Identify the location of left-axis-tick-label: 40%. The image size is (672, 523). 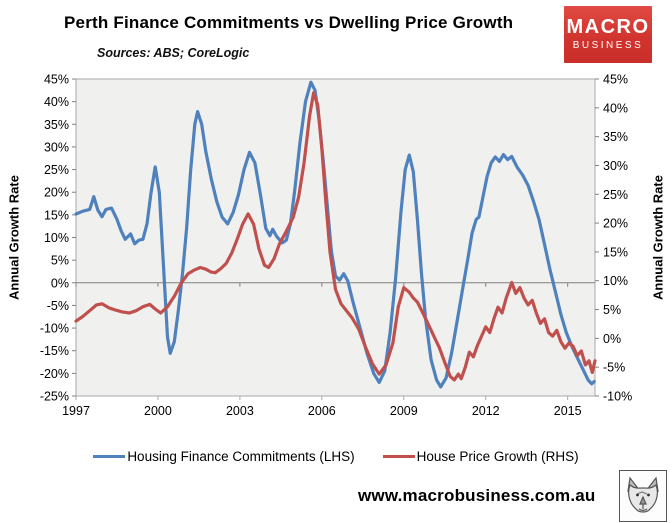
(56, 102).